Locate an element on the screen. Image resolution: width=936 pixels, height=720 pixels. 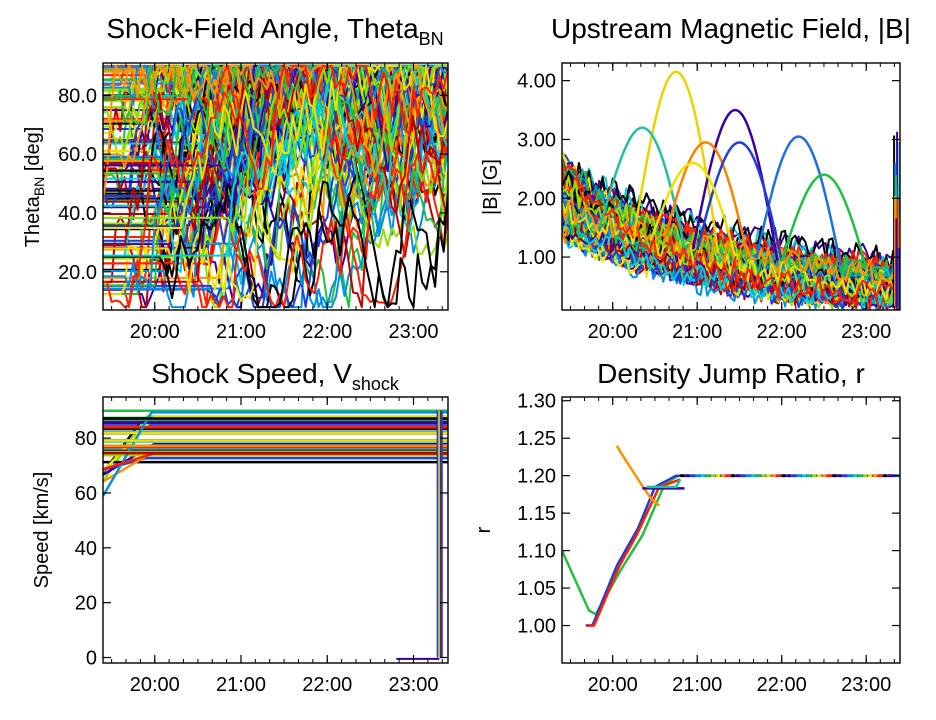
speed-ylabel: Speed [km/s] is located at coordinates (42, 530).